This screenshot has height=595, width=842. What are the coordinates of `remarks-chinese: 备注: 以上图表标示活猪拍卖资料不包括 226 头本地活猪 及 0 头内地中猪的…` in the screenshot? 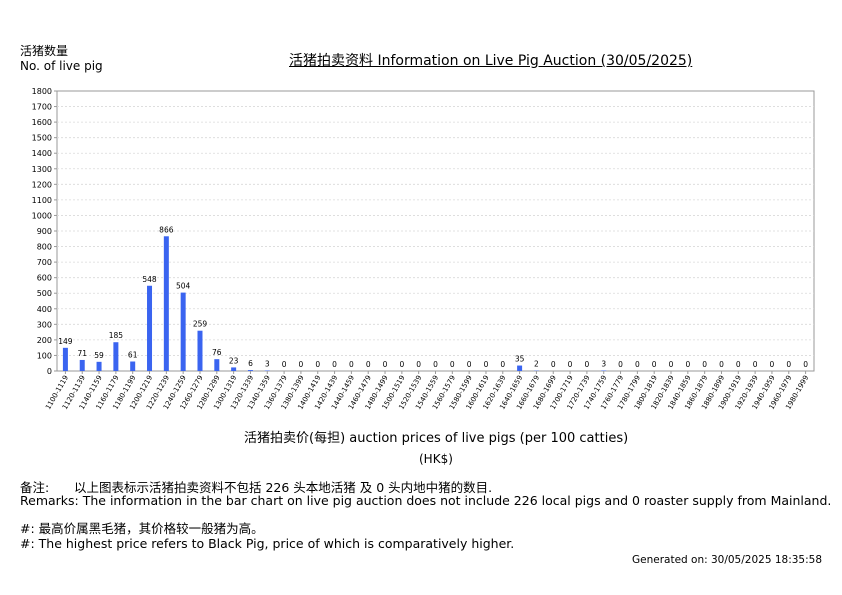 It's located at (410, 486).